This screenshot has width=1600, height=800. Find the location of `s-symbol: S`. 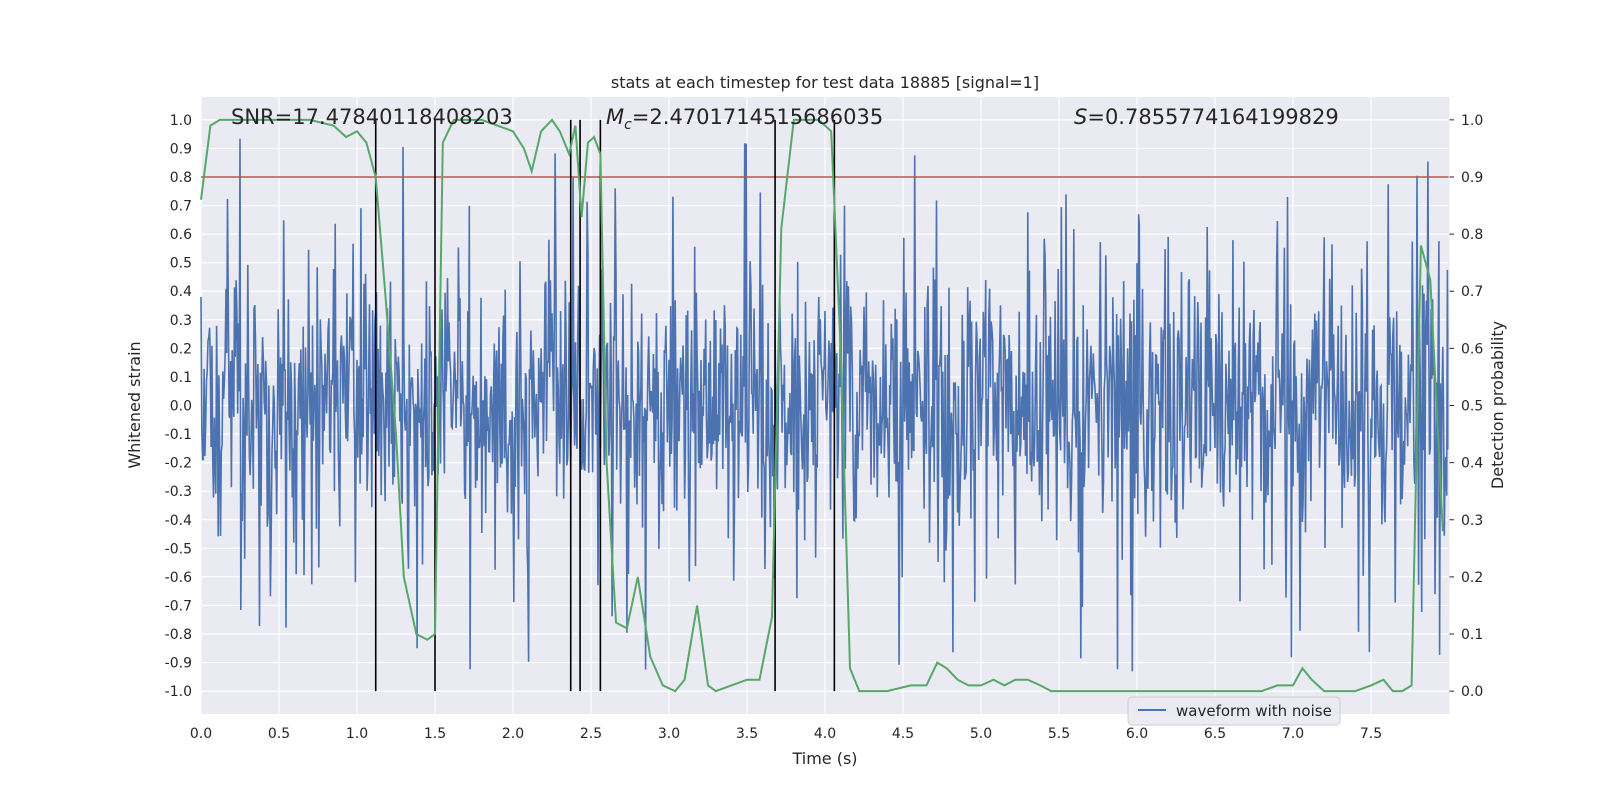

s-symbol: S is located at coordinates (1080, 117).